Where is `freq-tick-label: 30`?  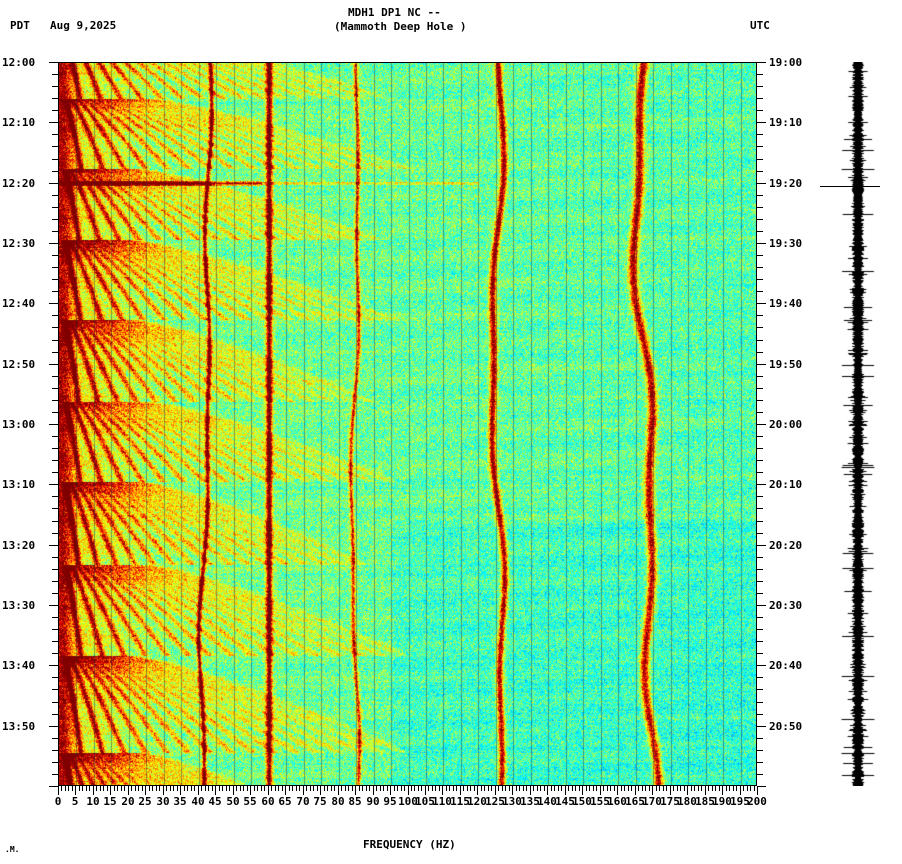 freq-tick-label: 30 is located at coordinates (163, 801).